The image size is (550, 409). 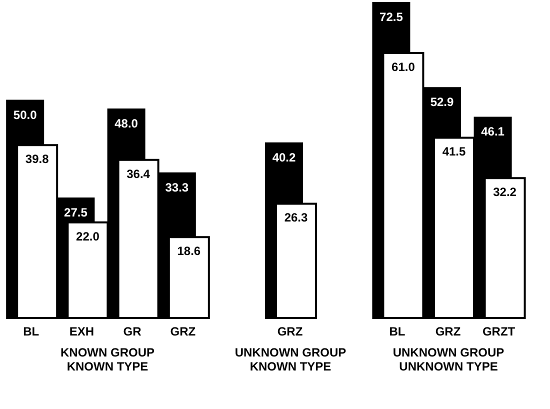 What do you see at coordinates (25, 115) in the screenshot?
I see `data-label: 50.0` at bounding box center [25, 115].